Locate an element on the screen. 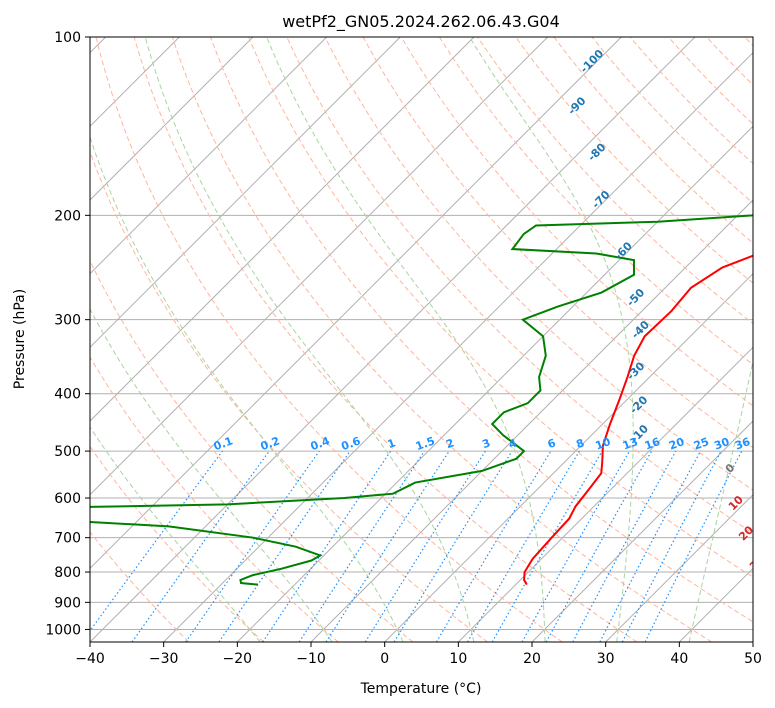 The image size is (775, 708). isohume-label: 36 is located at coordinates (742, 444).